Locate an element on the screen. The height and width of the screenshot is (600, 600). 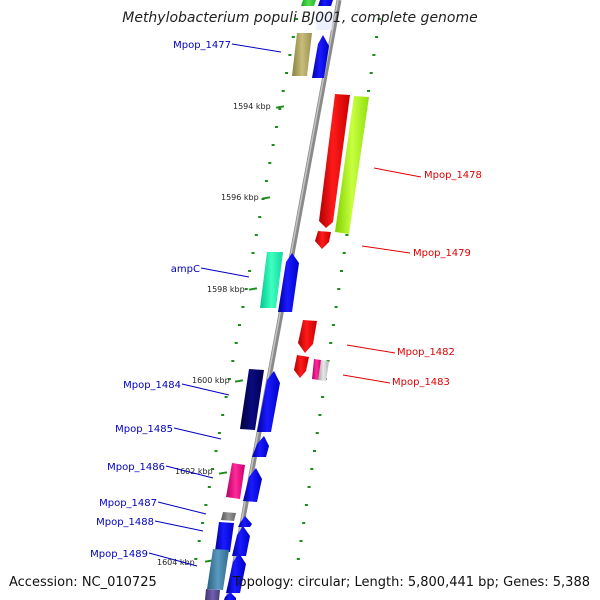
gene-label-mpop-1486: Mpop_1486 is located at coordinates (136, 467).